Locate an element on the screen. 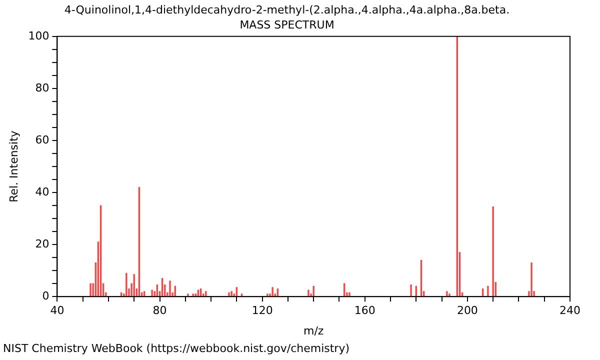 Image resolution: width=600 pixels, height=360 pixels. y-tick-label: 0 is located at coordinates (46, 295).